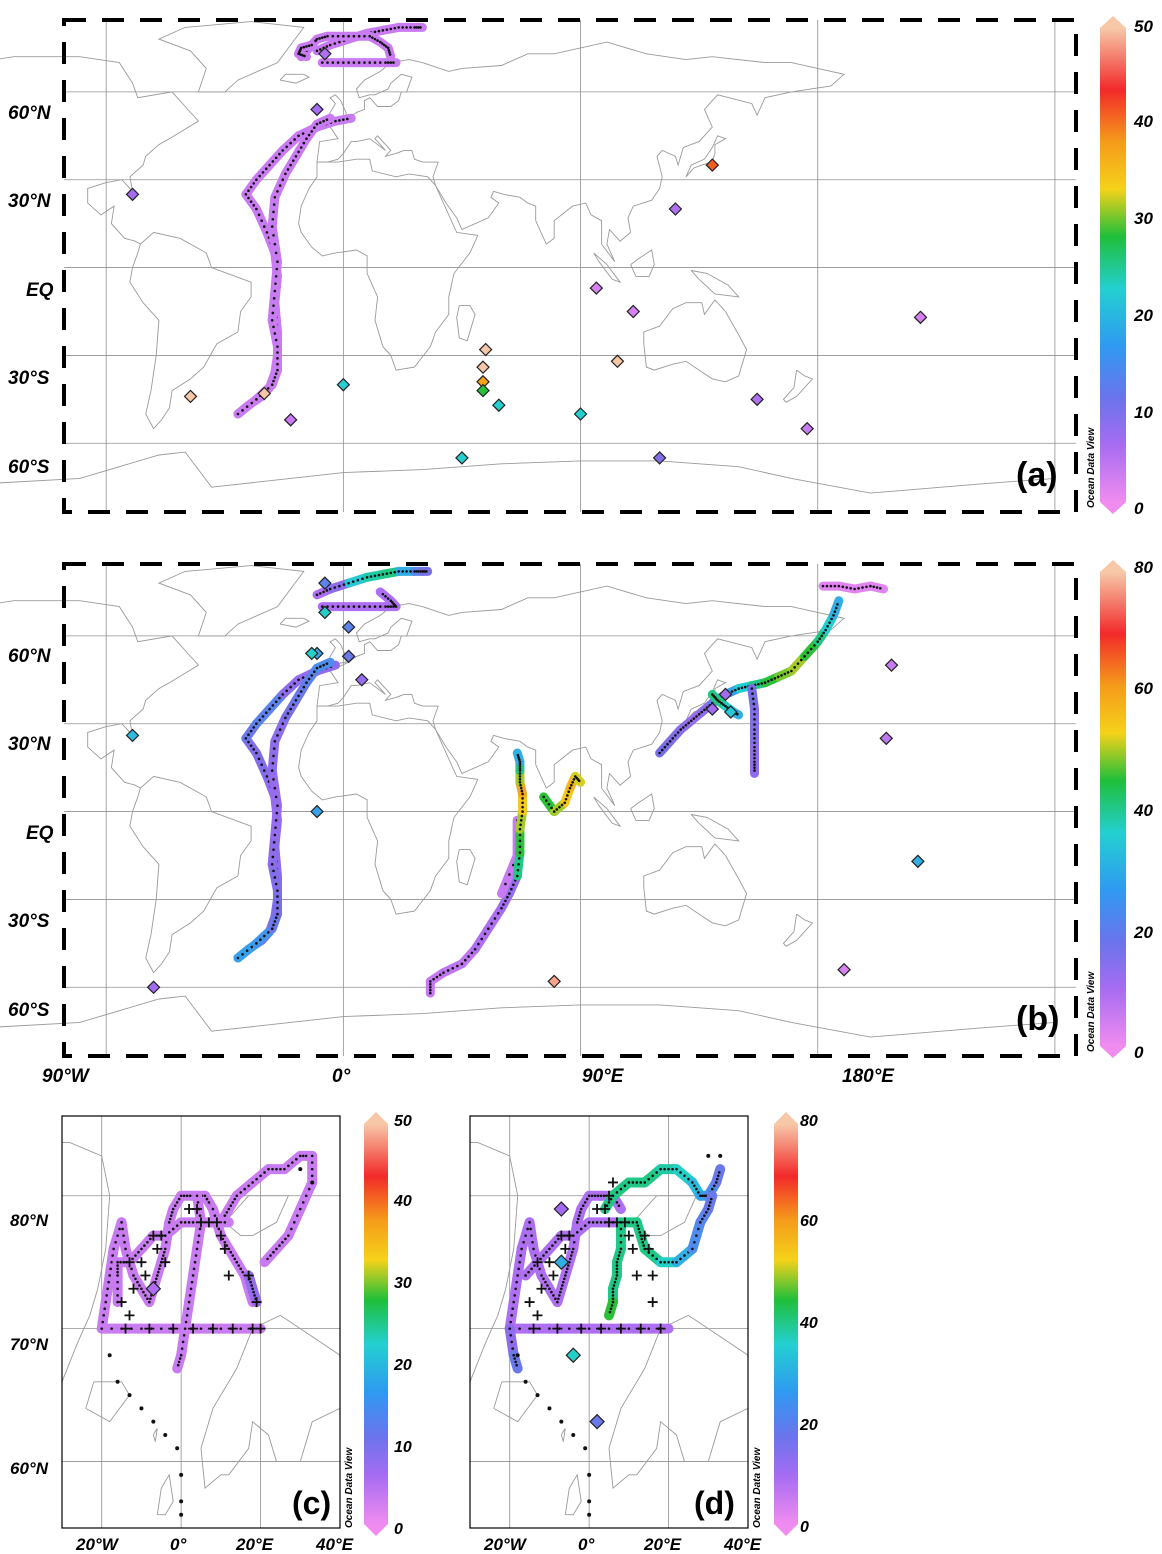 The width and height of the screenshot is (1162, 1554). What do you see at coordinates (30, 744) in the screenshot?
I see `panel-b-lat-label-30n: 30°N` at bounding box center [30, 744].